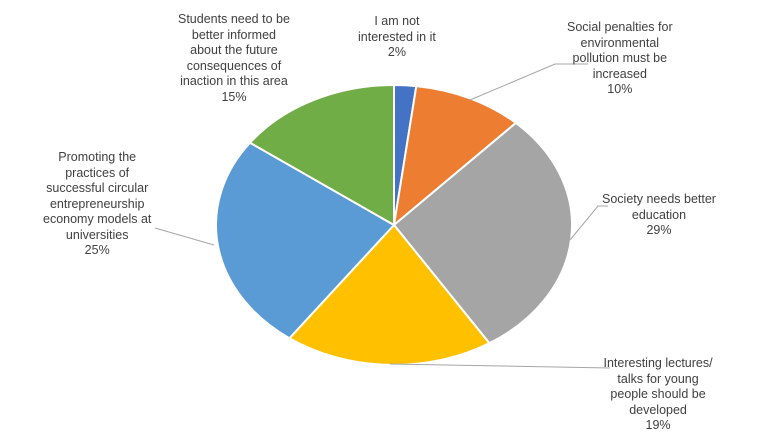 Image resolution: width=764 pixels, height=444 pixels. Describe the element at coordinates (620, 44) in the screenshot. I see `slice-label-text: environmental` at that location.